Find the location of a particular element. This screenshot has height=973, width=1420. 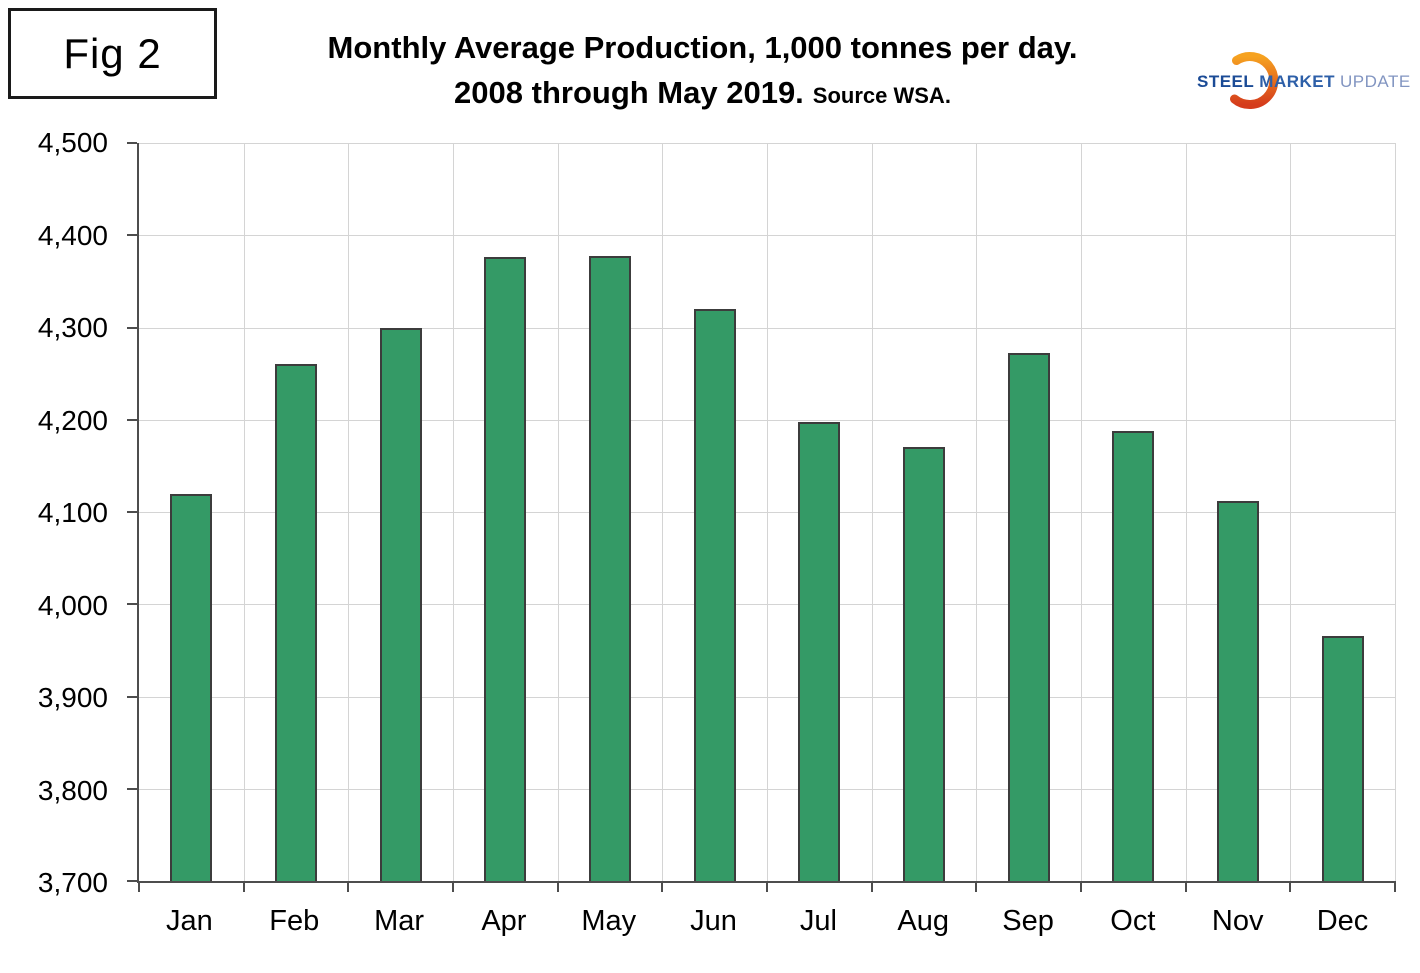

x-axis-label-dec: Dec is located at coordinates (1342, 921).